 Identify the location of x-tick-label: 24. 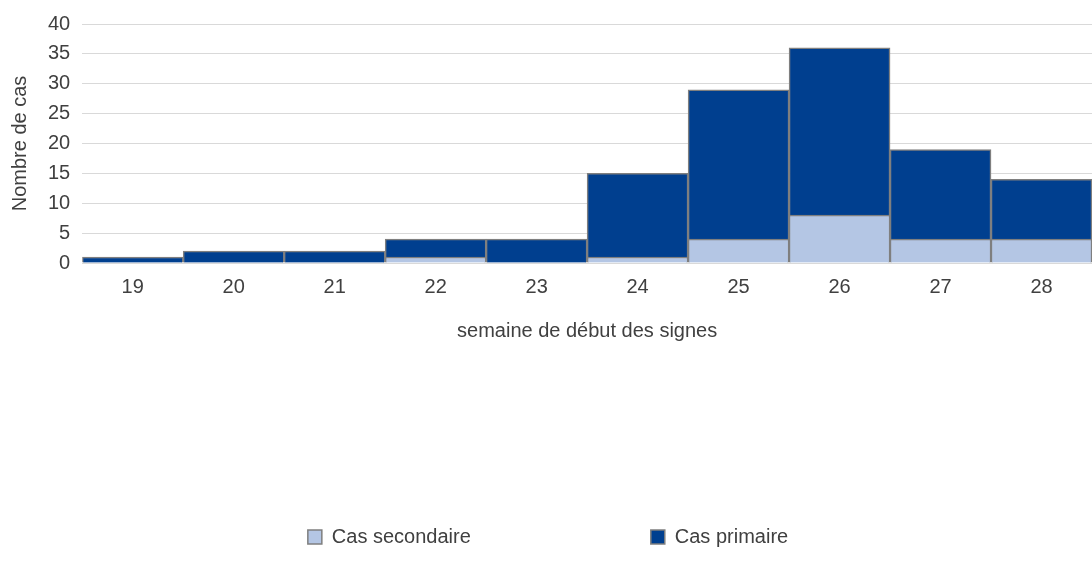
(637, 285).